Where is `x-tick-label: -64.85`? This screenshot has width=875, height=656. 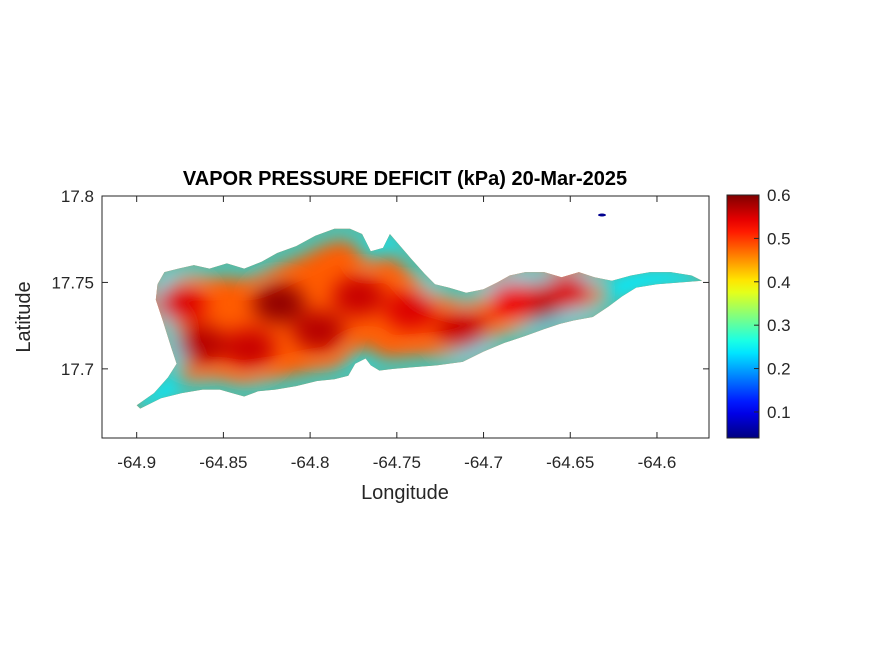
x-tick-label: -64.85 is located at coordinates (223, 462).